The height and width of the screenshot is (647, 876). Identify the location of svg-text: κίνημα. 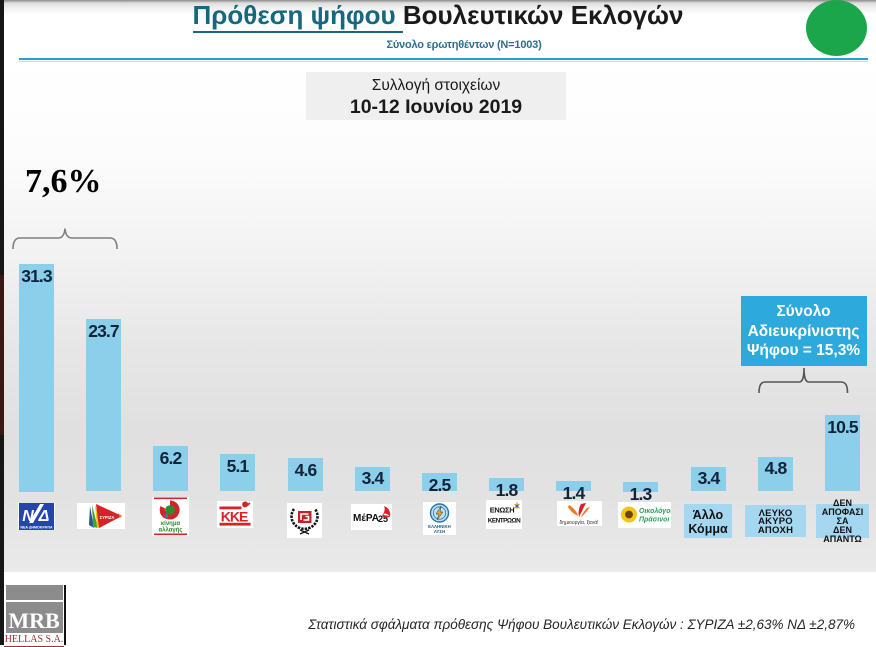
(171, 524).